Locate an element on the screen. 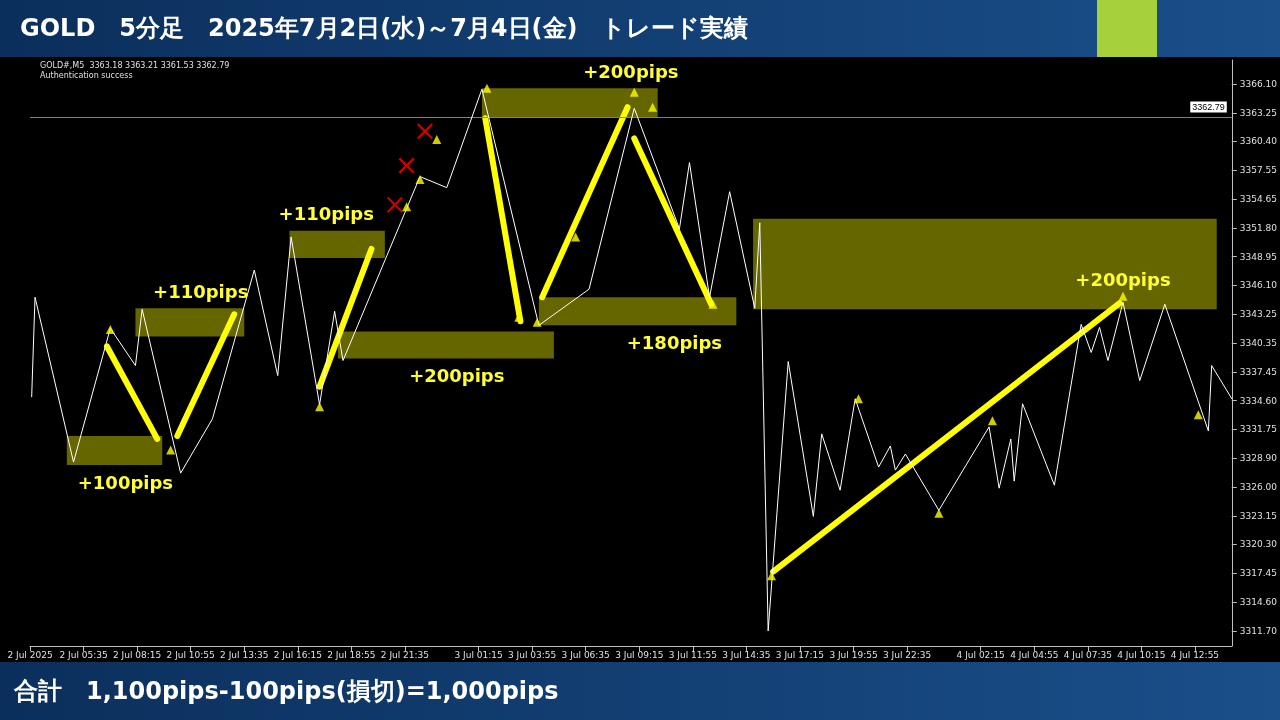 This screenshot has height=720, width=1280. x-tick-label: 3 Jul 01:15 is located at coordinates (478, 654).